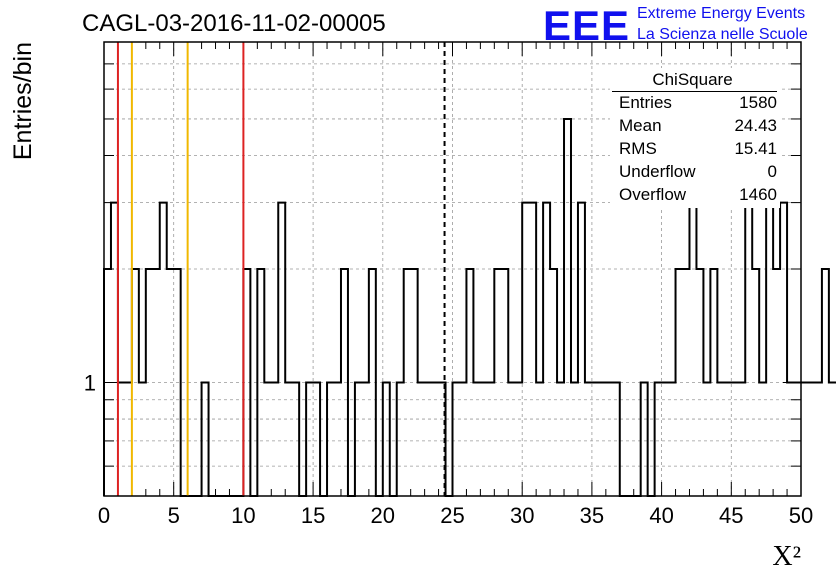 This screenshot has width=836, height=572. I want to click on stats-label: Entries, so click(645, 102).